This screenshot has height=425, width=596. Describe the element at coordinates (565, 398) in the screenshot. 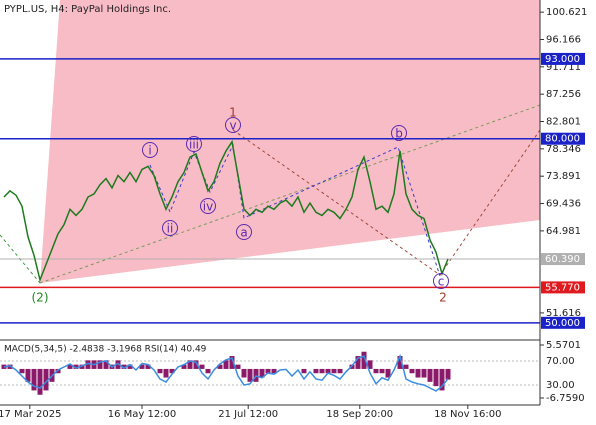

I see `macd-tick-label: -6.7590` at that location.